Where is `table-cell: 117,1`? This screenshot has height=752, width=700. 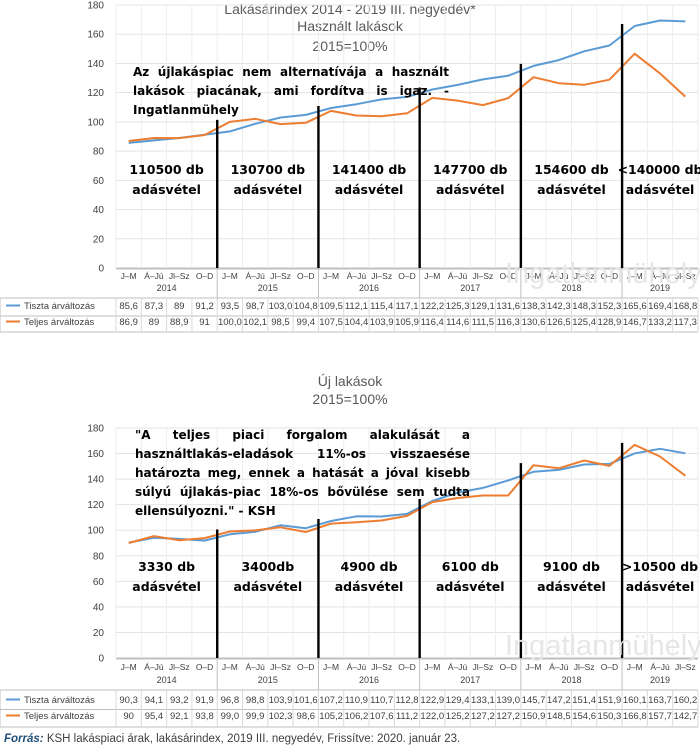 table-cell: 117,1 is located at coordinates (406, 306).